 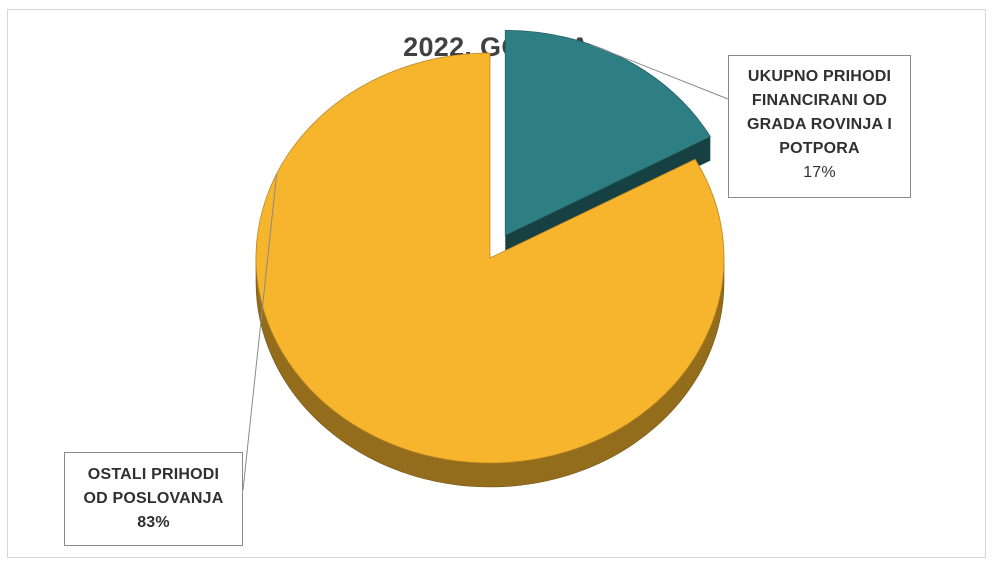 What do you see at coordinates (153, 522) in the screenshot?
I see `data-label-percent: 83%` at bounding box center [153, 522].